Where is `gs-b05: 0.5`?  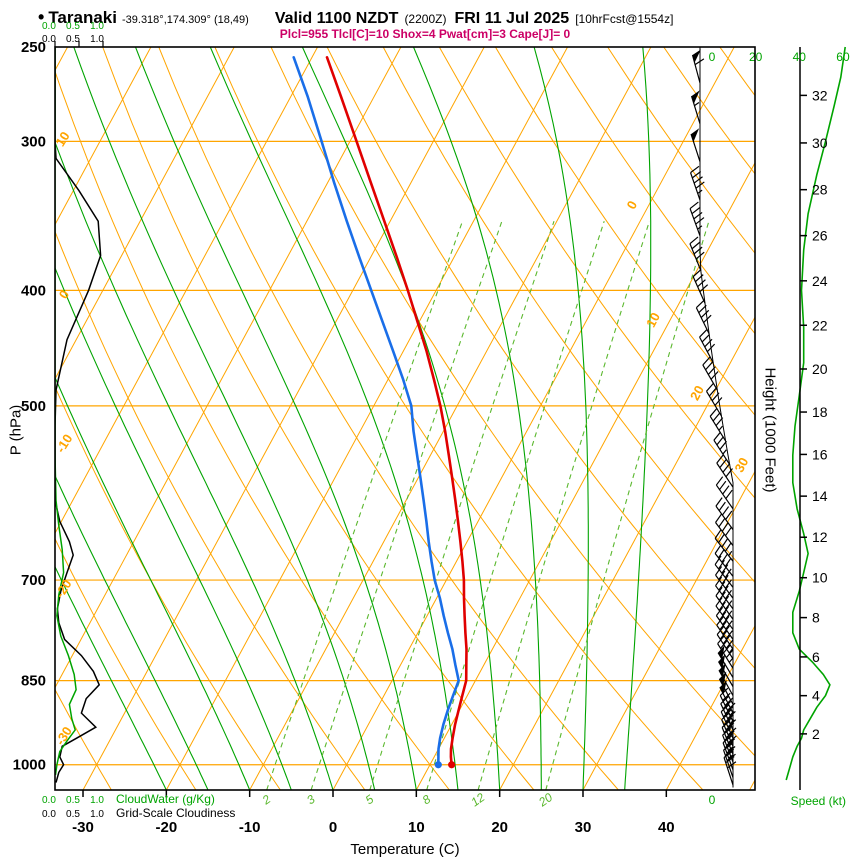 gs-b05: 0.5 is located at coordinates (73, 814).